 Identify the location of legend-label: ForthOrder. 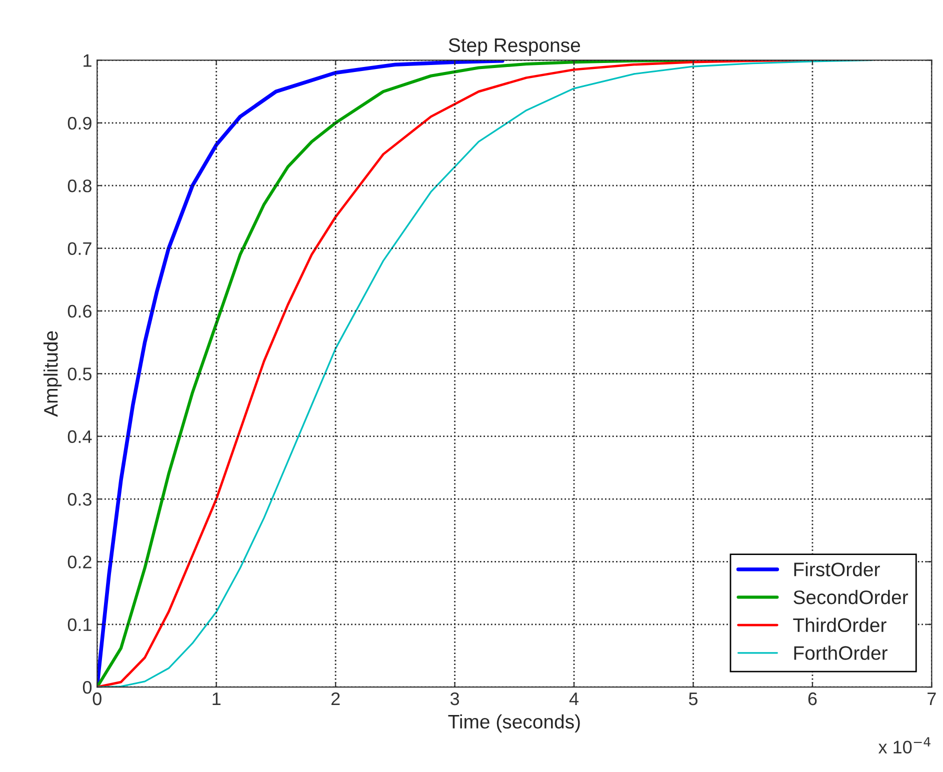
(841, 653).